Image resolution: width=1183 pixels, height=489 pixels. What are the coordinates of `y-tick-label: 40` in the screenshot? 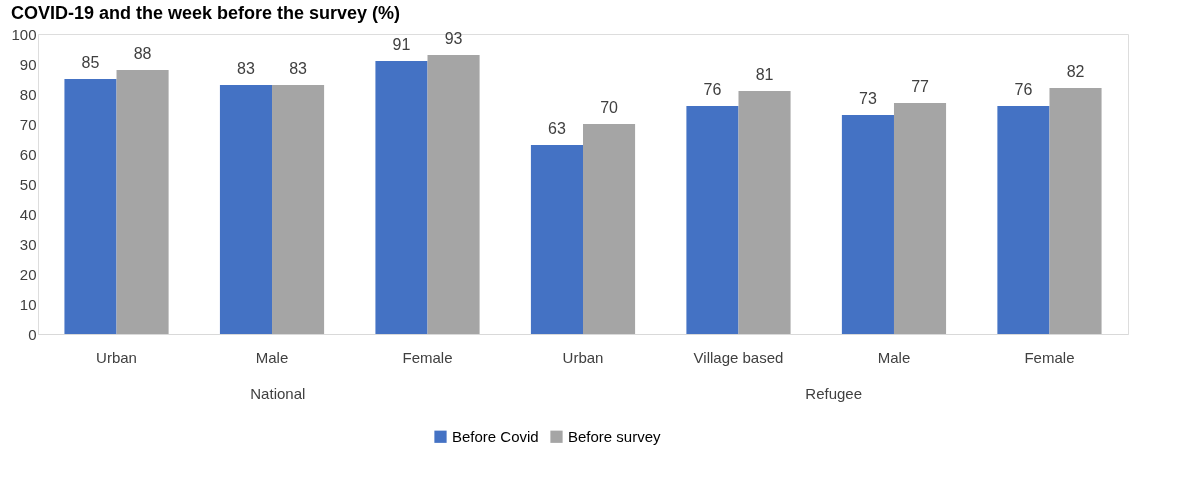 It's located at (28, 214).